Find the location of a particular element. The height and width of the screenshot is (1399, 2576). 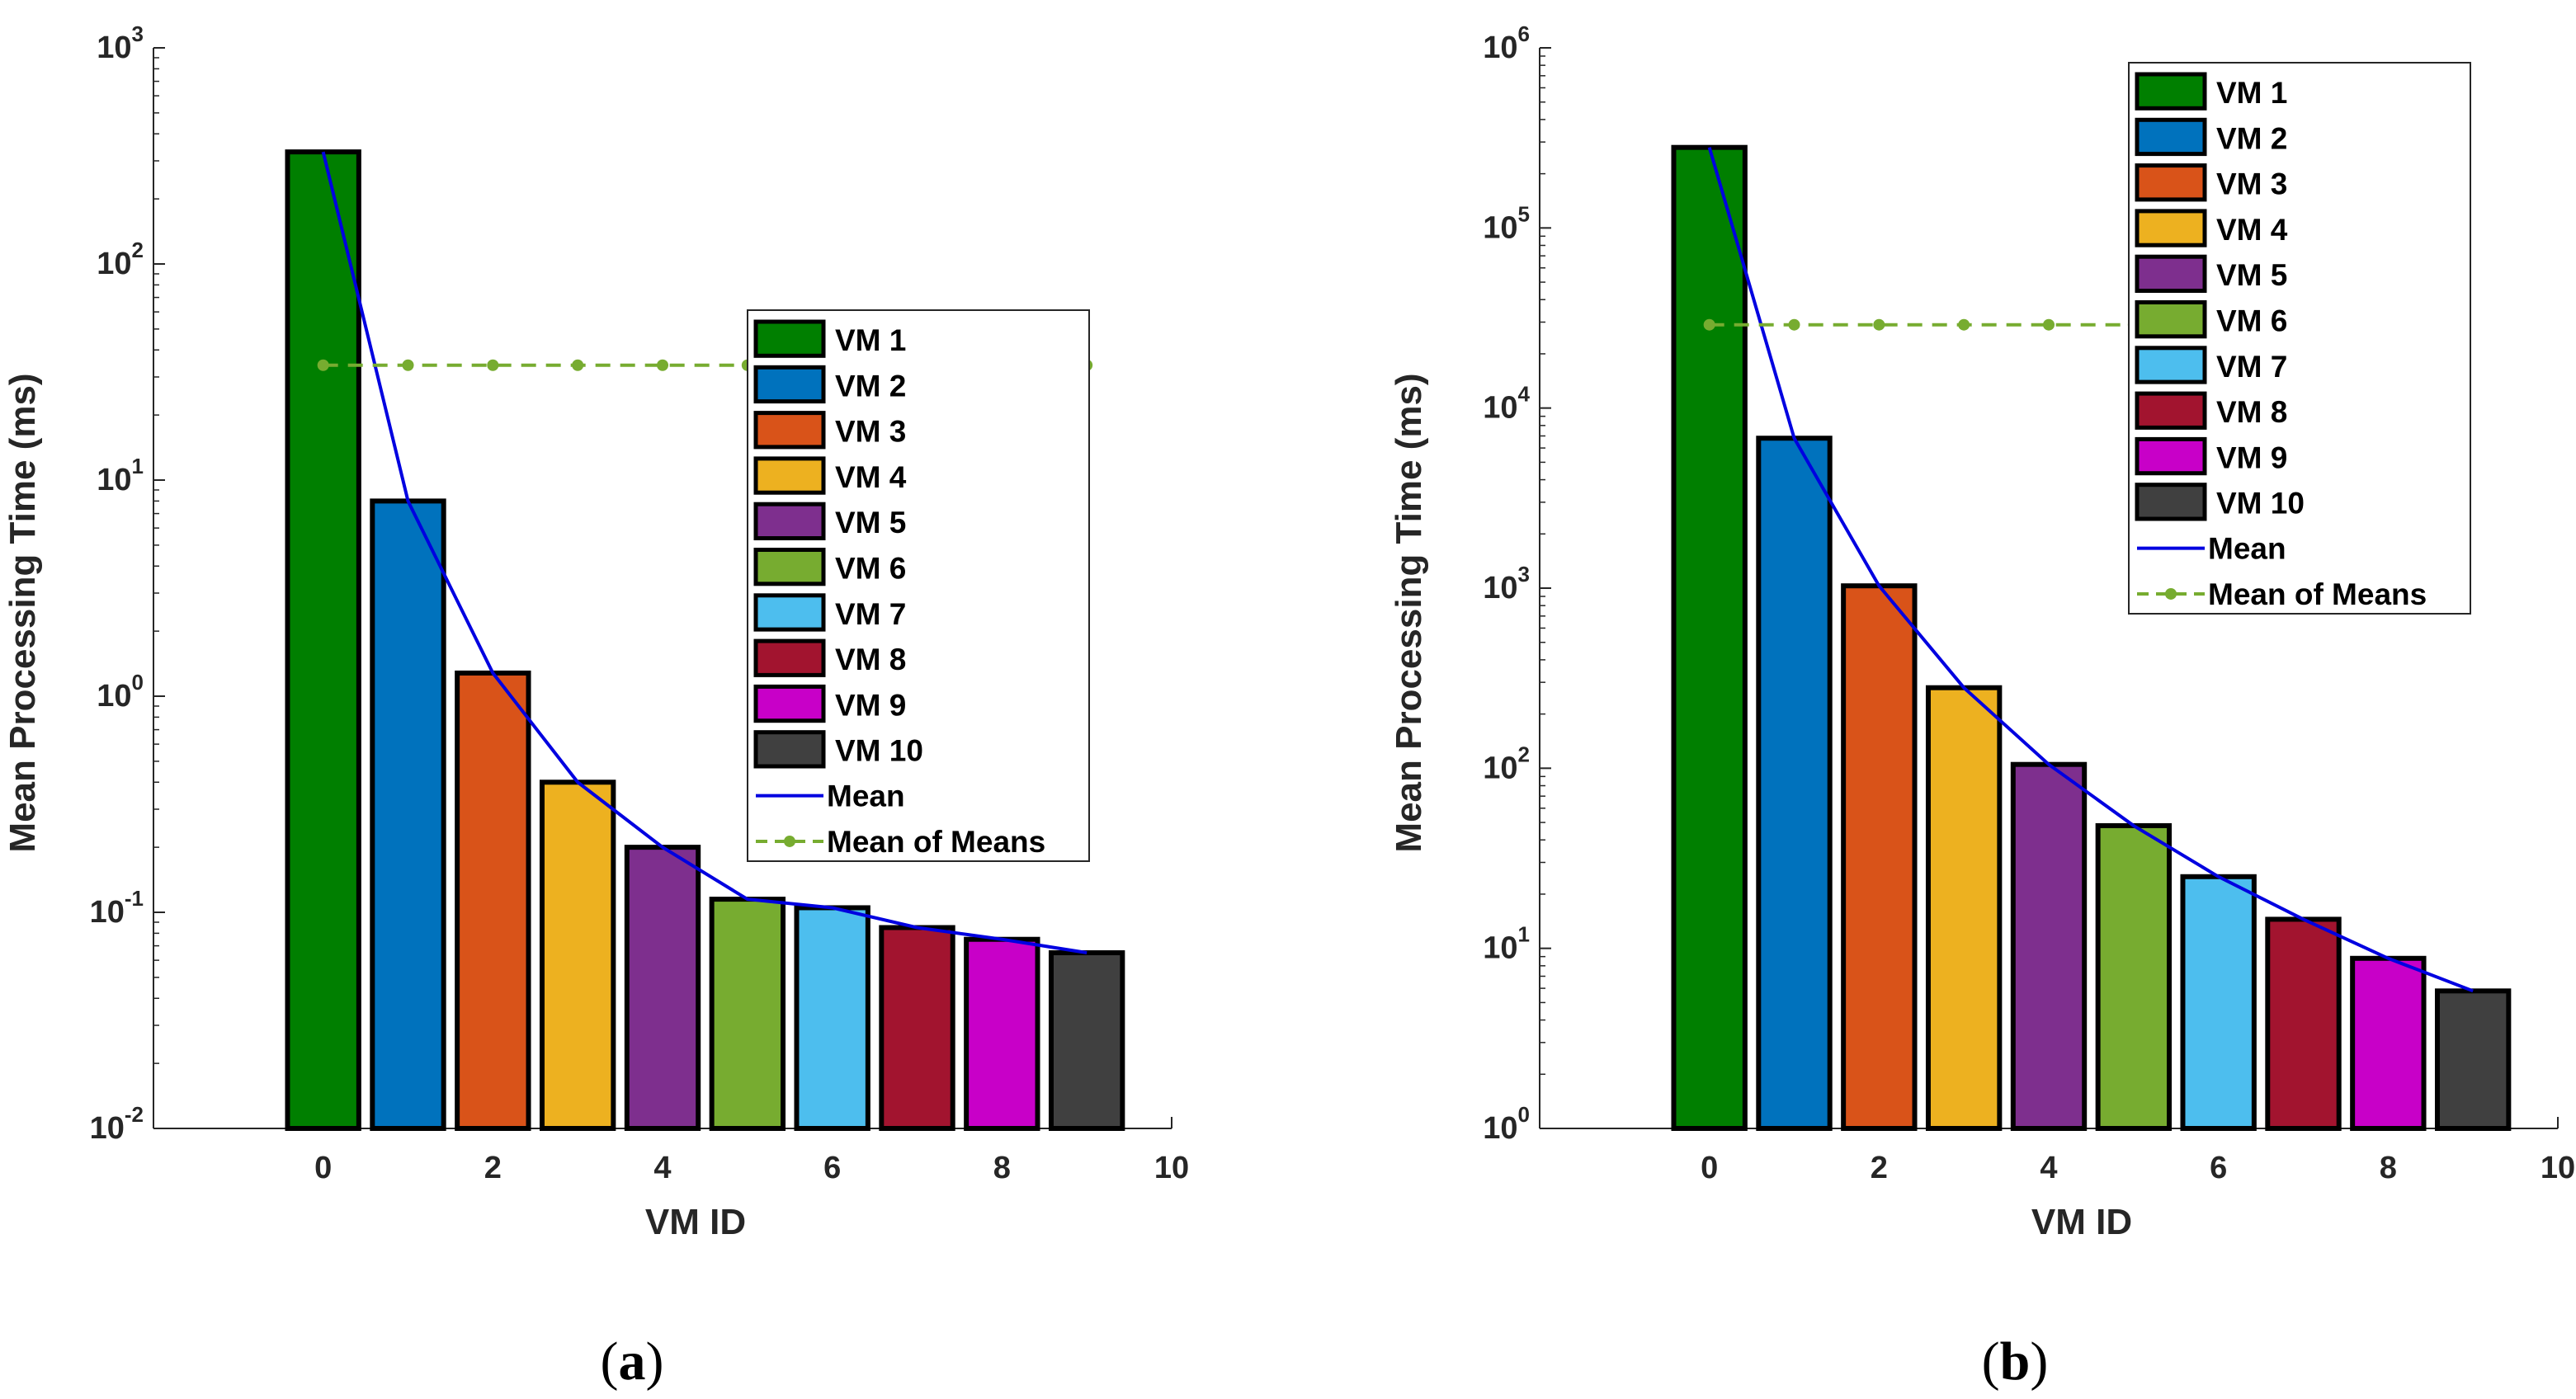

caption-b: (b) is located at coordinates (2016, 1361).